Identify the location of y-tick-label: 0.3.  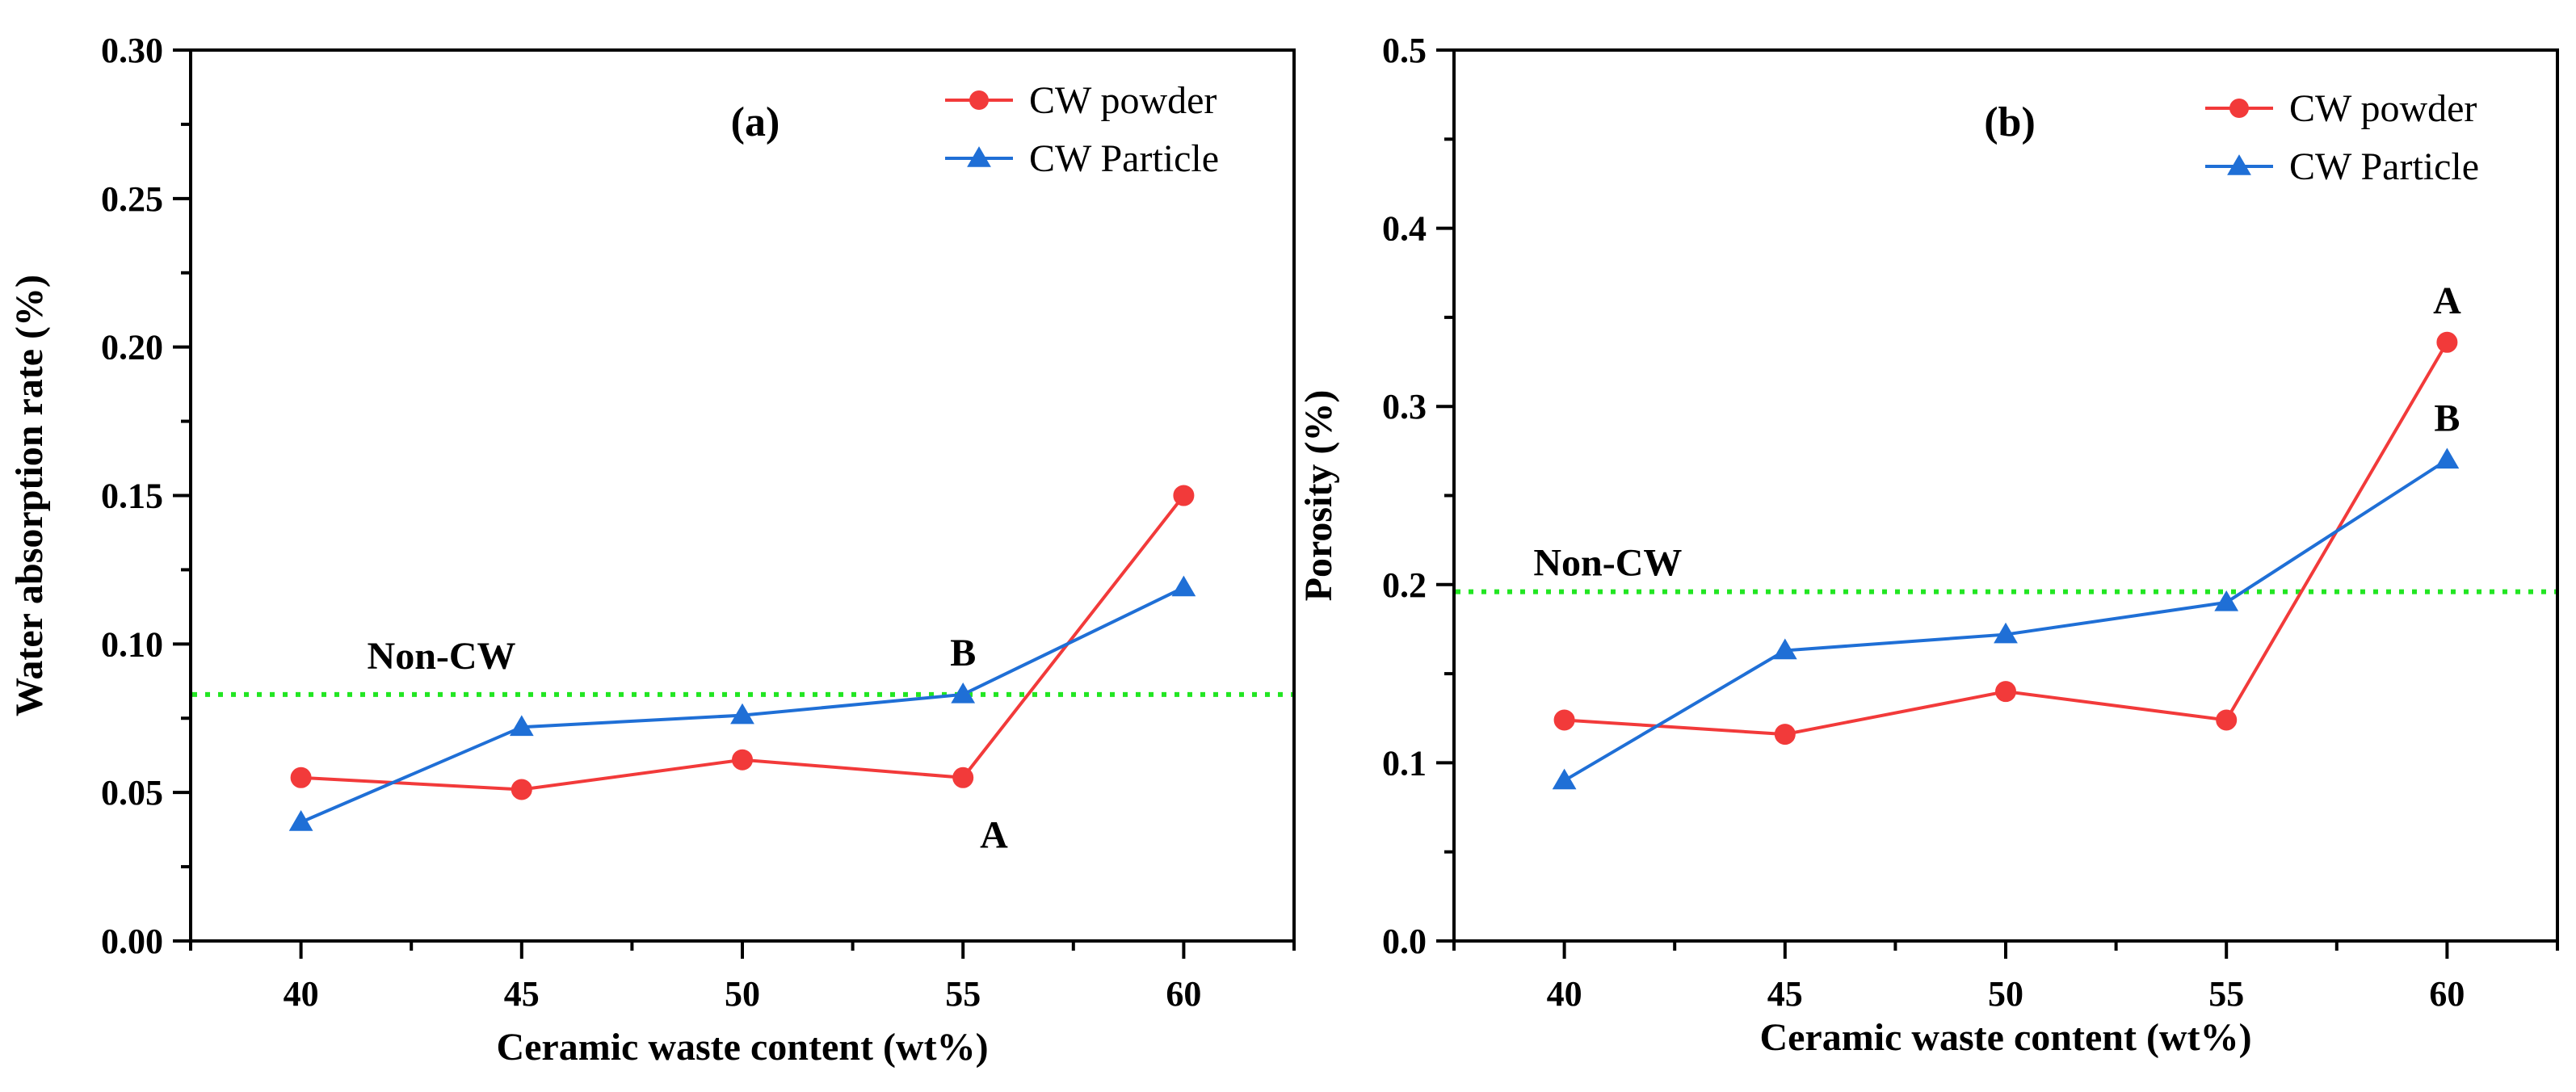
(1405, 406).